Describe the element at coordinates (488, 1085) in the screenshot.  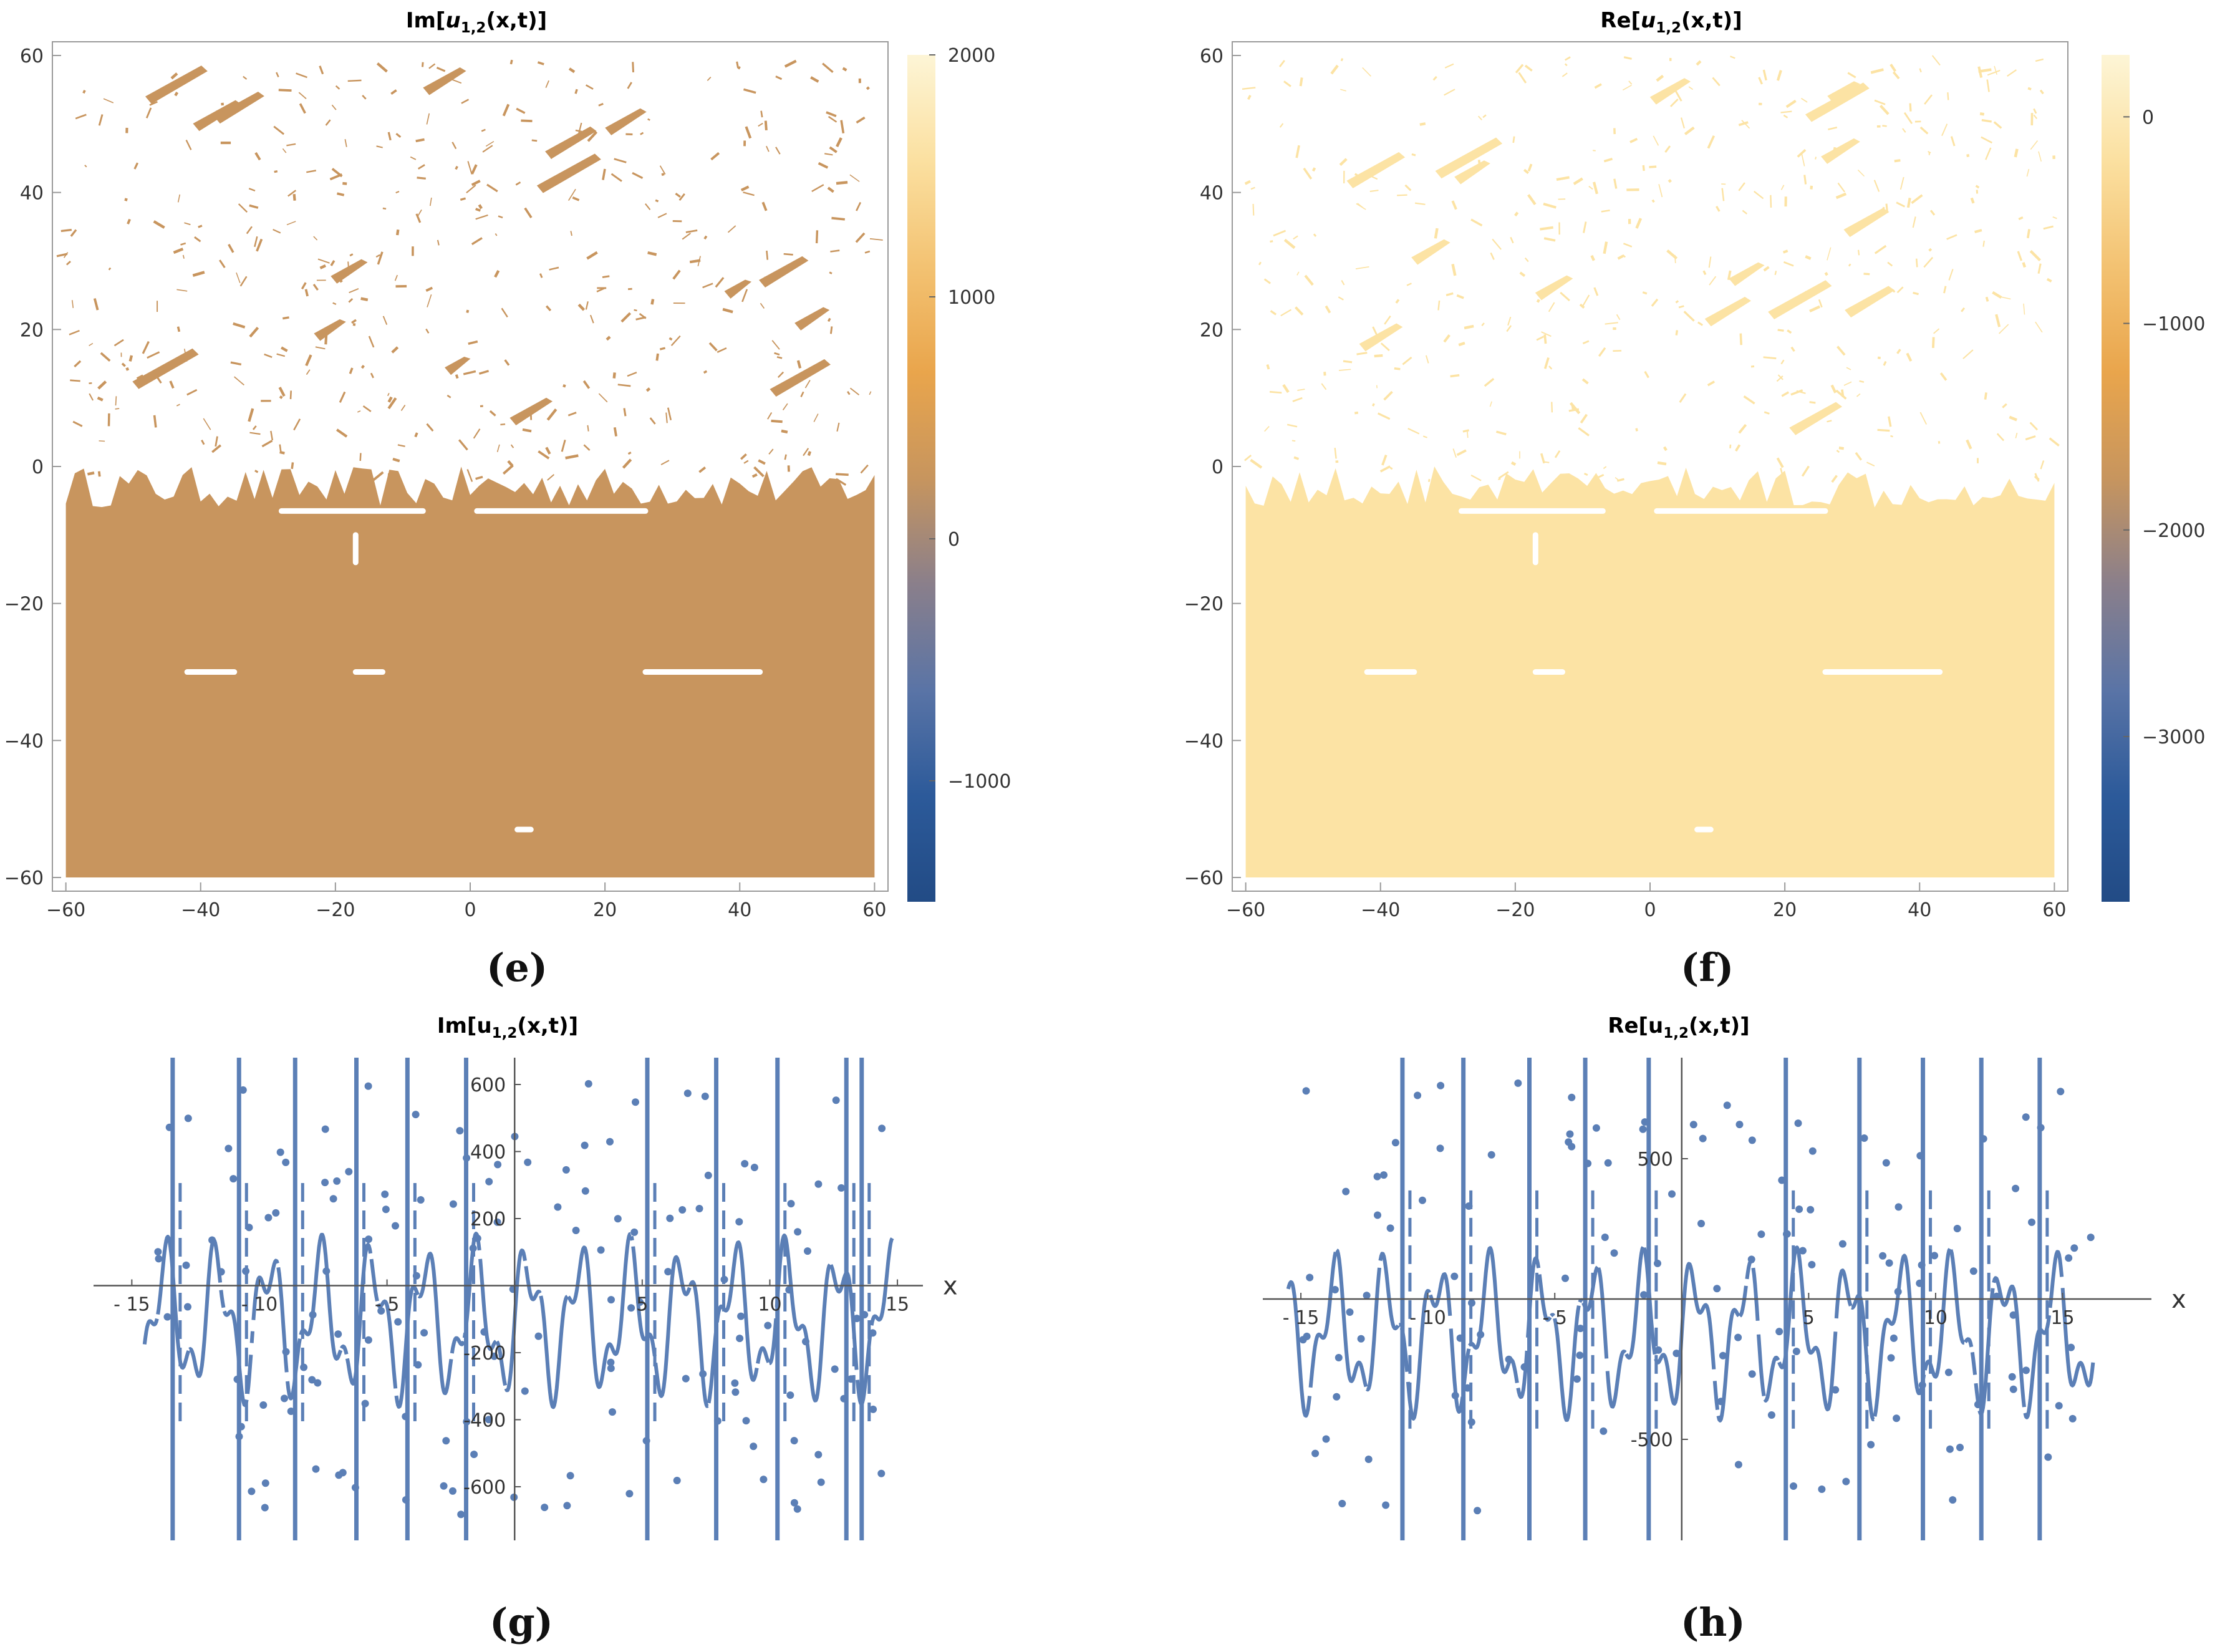
I see `y-tick-label: 600` at that location.